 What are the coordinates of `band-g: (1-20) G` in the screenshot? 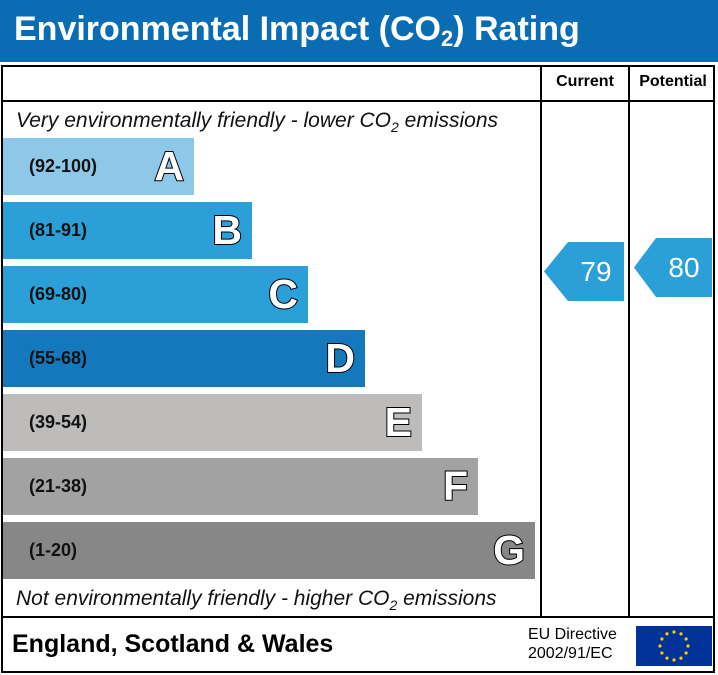 It's located at (269, 550).